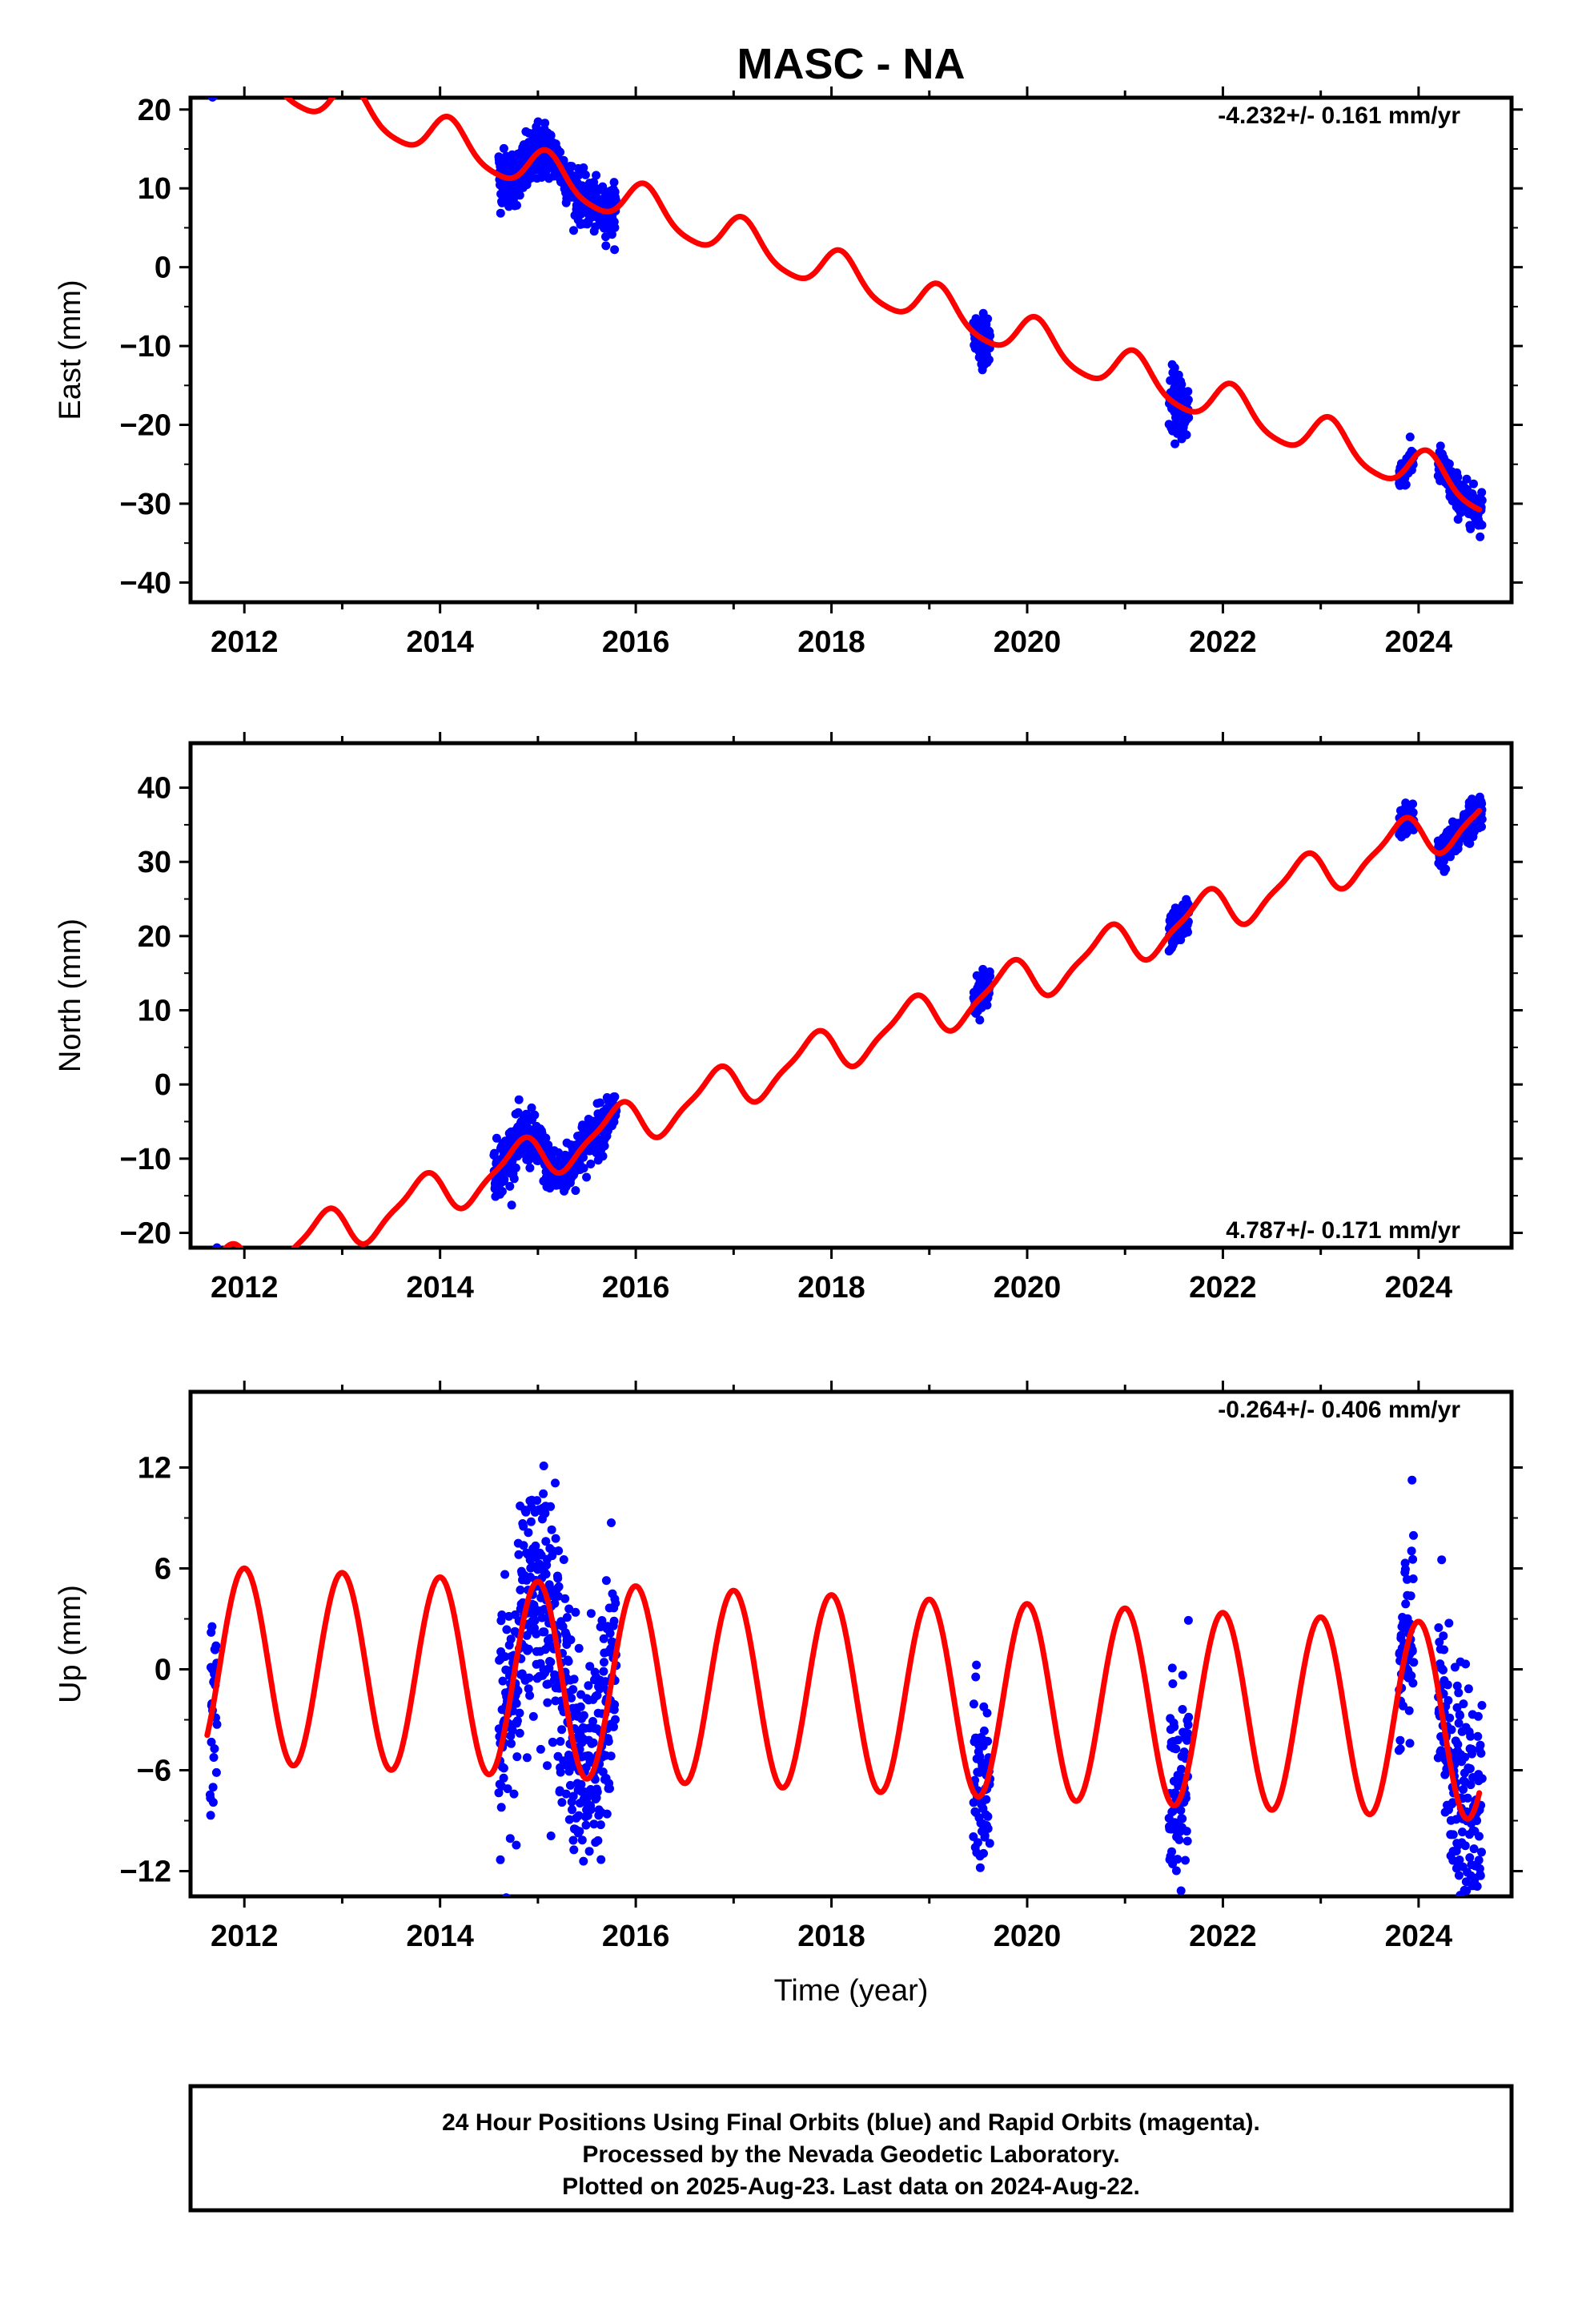 This screenshot has height=2324, width=1582. I want to click on east-x-tick-label: 2020, so click(1028, 642).